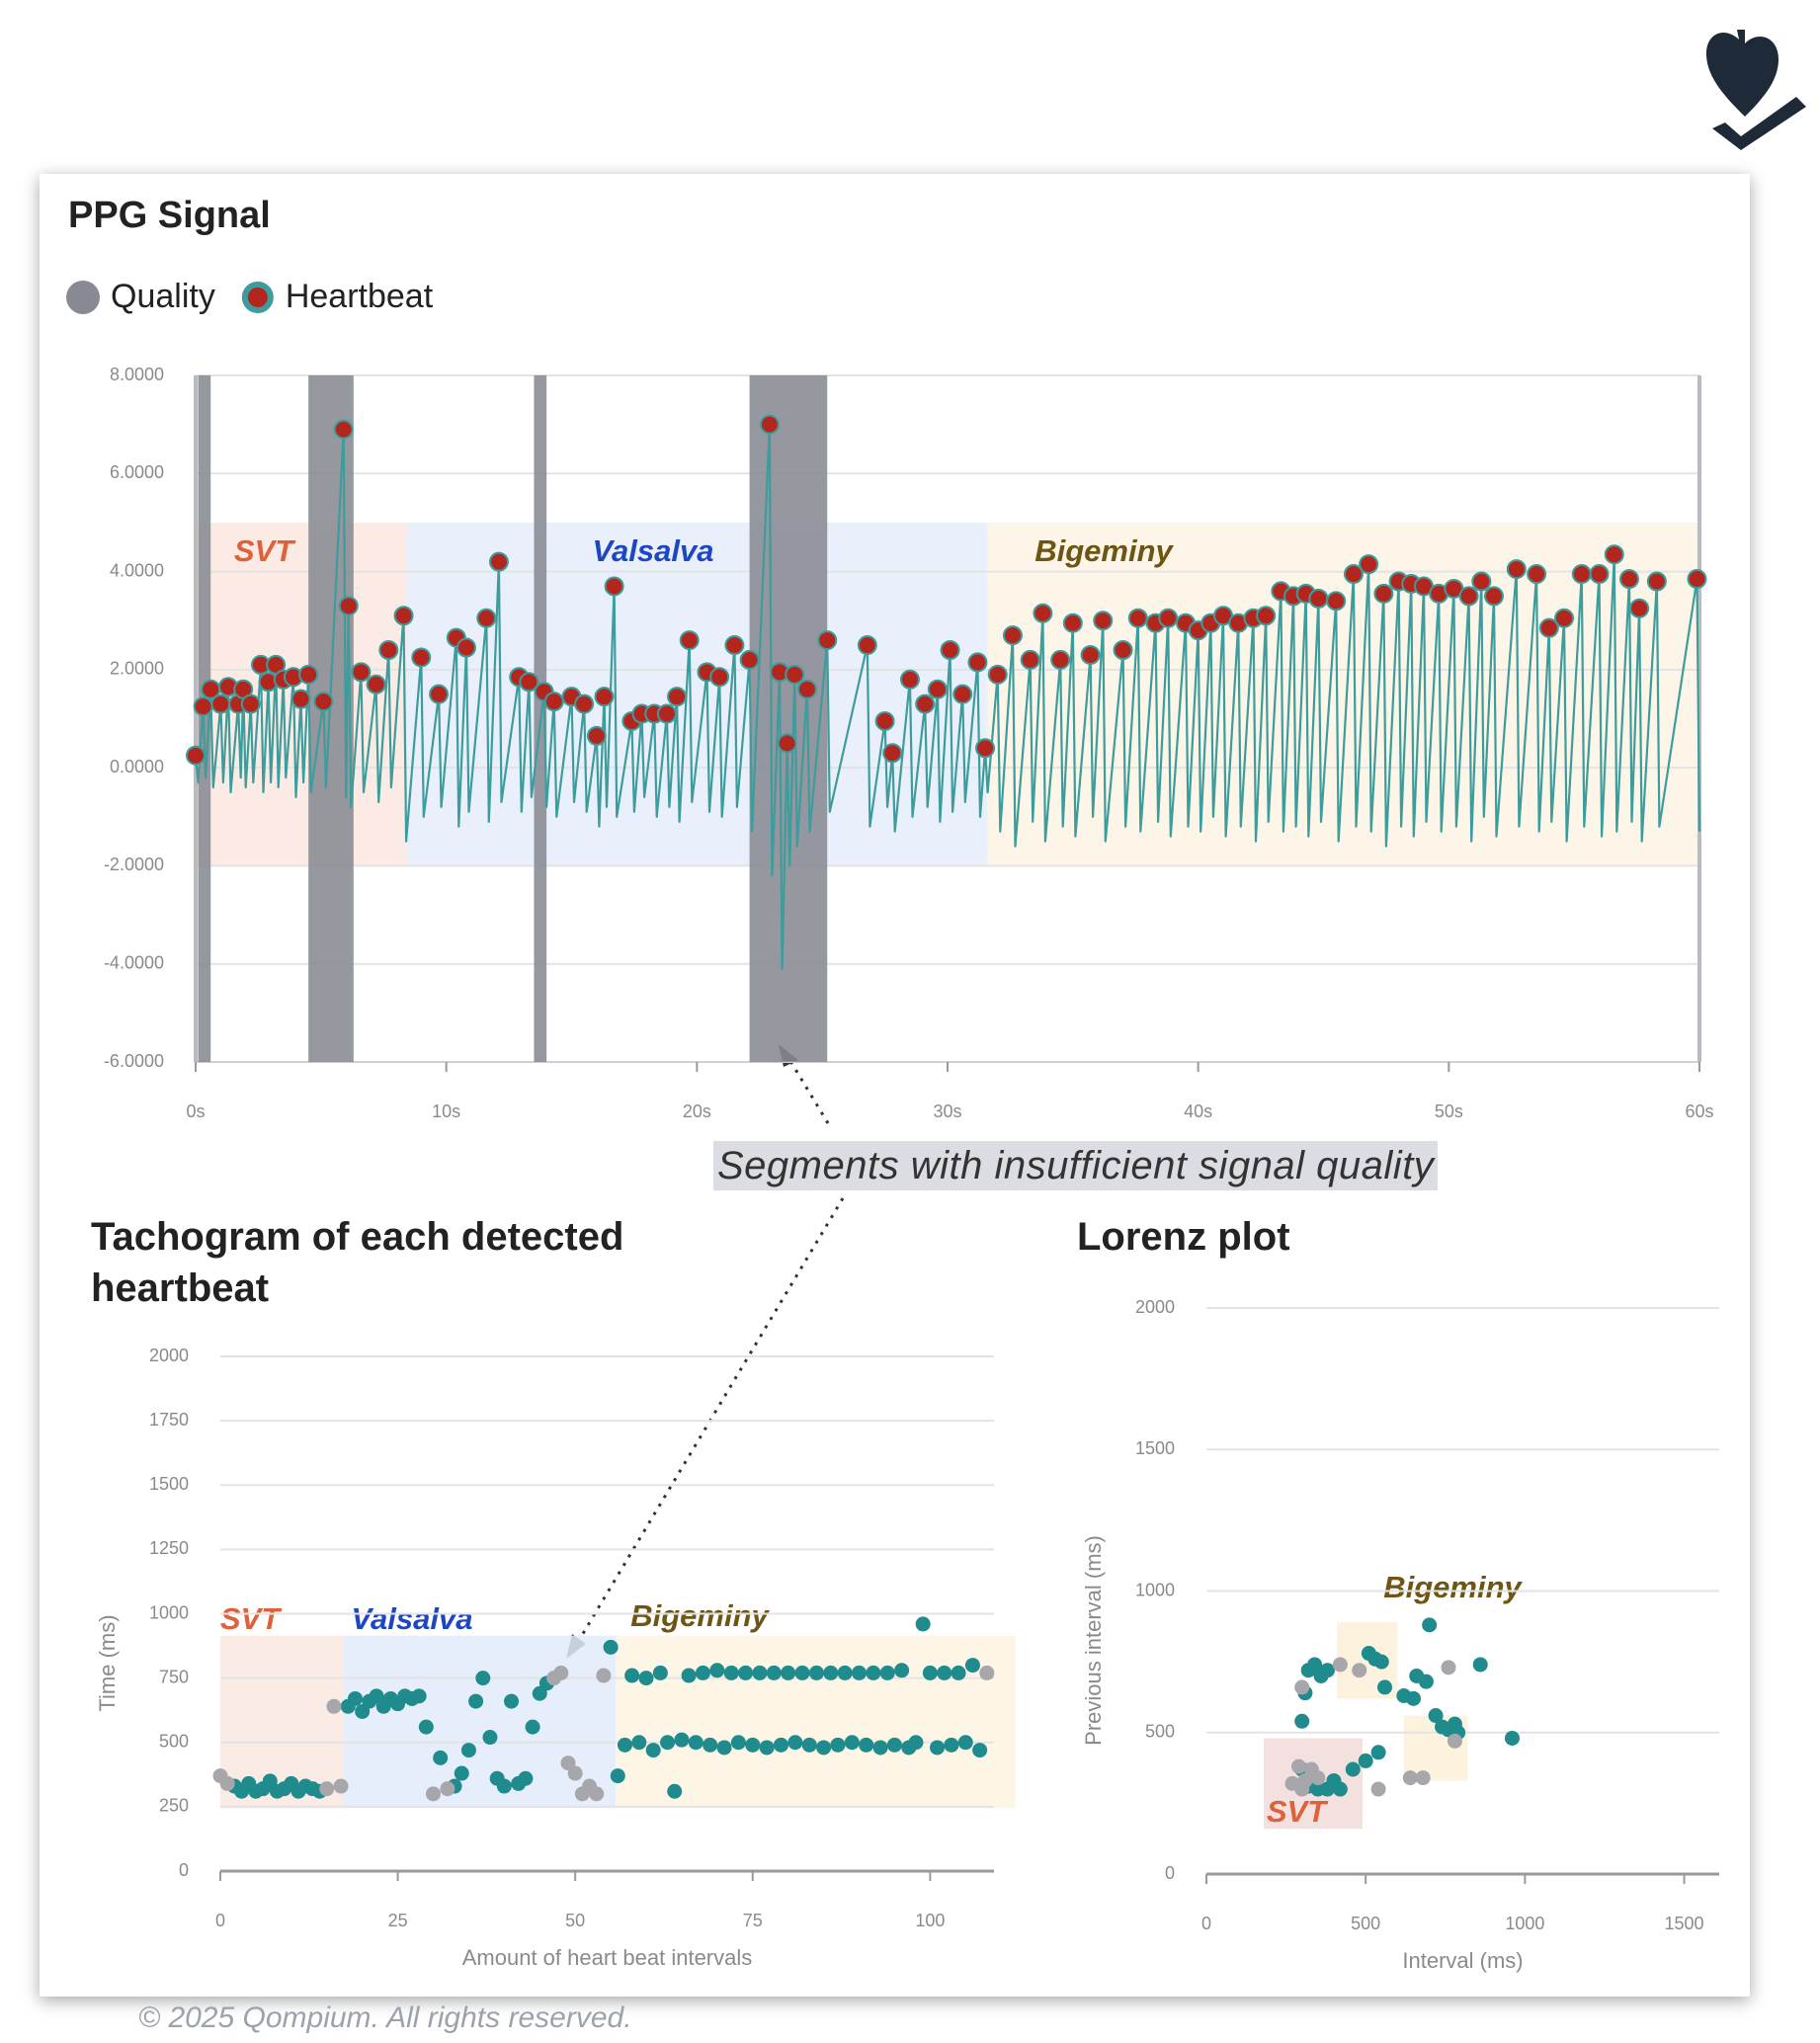 The height and width of the screenshot is (2043, 1820). What do you see at coordinates (446, 1111) in the screenshot?
I see `x-tick-label: 10s` at bounding box center [446, 1111].